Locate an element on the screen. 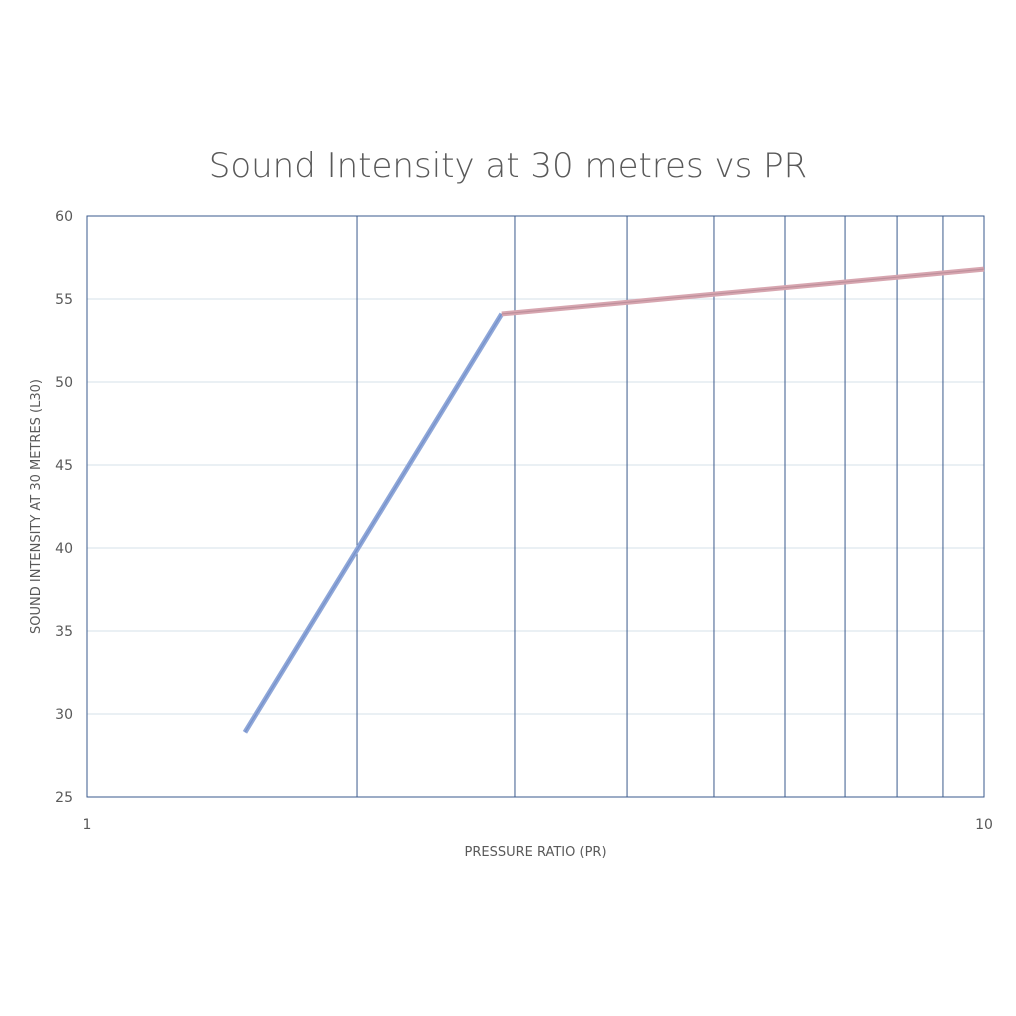 This screenshot has width=1016, height=1016. y-tick-label: 30 is located at coordinates (64, 715).